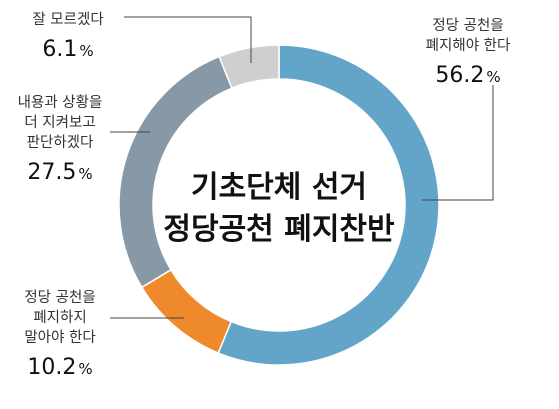 The width and height of the screenshot is (559, 409). Describe the element at coordinates (467, 75) in the screenshot. I see `slice-value-0: 56.2%` at that location.